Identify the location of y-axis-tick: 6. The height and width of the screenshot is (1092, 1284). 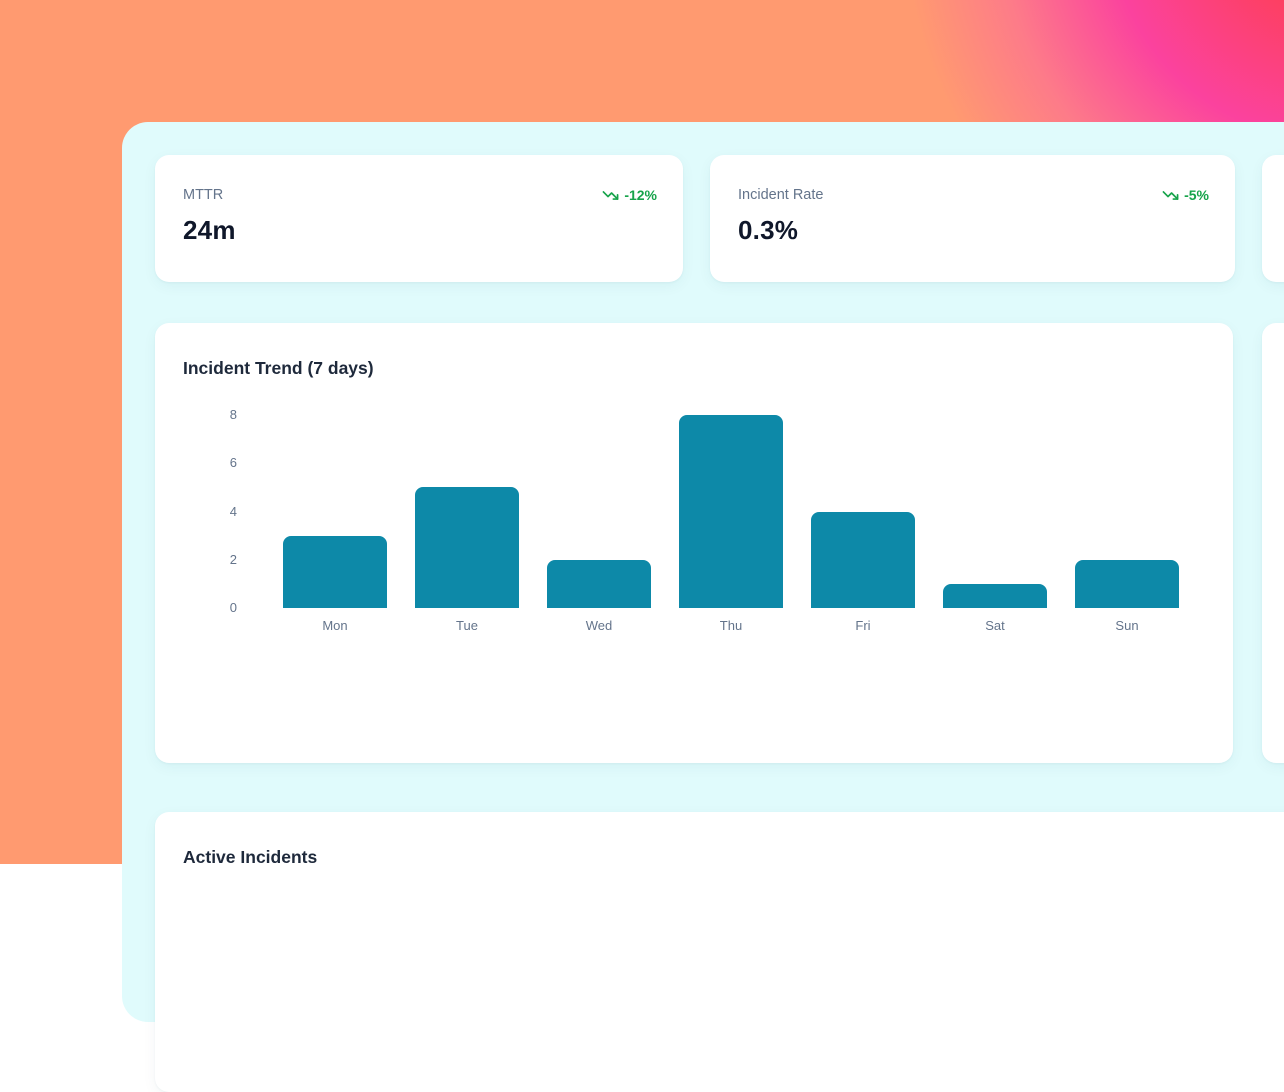
(233, 463).